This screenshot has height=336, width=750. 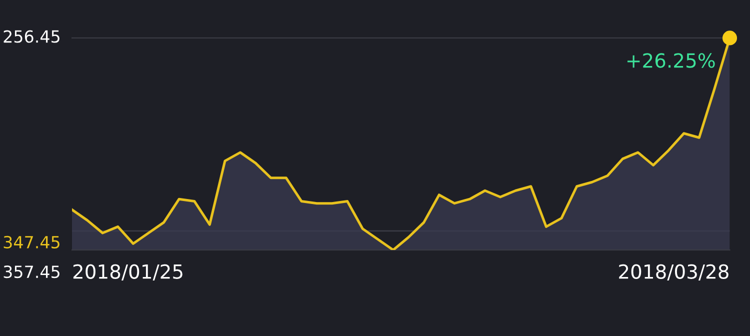 I want to click on text: 2018/03/28, so click(x=673, y=272).